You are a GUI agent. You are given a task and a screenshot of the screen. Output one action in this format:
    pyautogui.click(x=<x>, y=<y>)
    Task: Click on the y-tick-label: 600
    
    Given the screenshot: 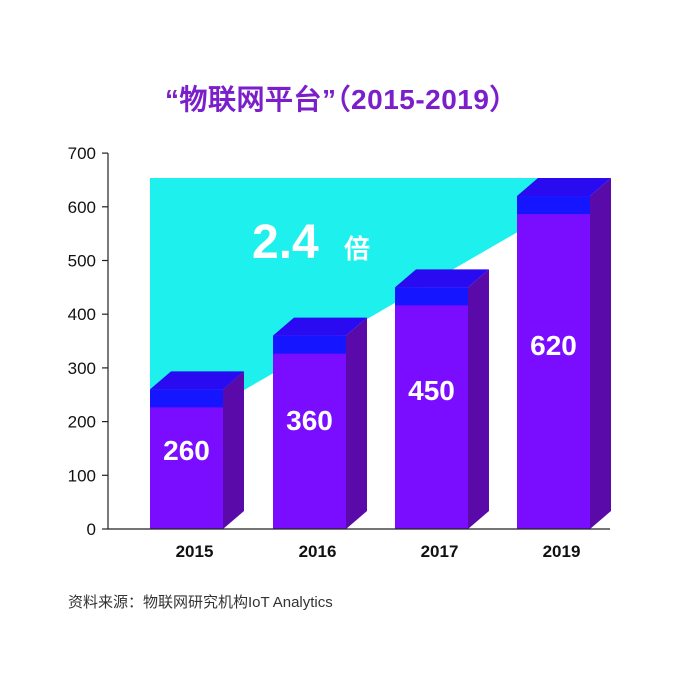 What is the action you would take?
    pyautogui.click(x=82, y=207)
    